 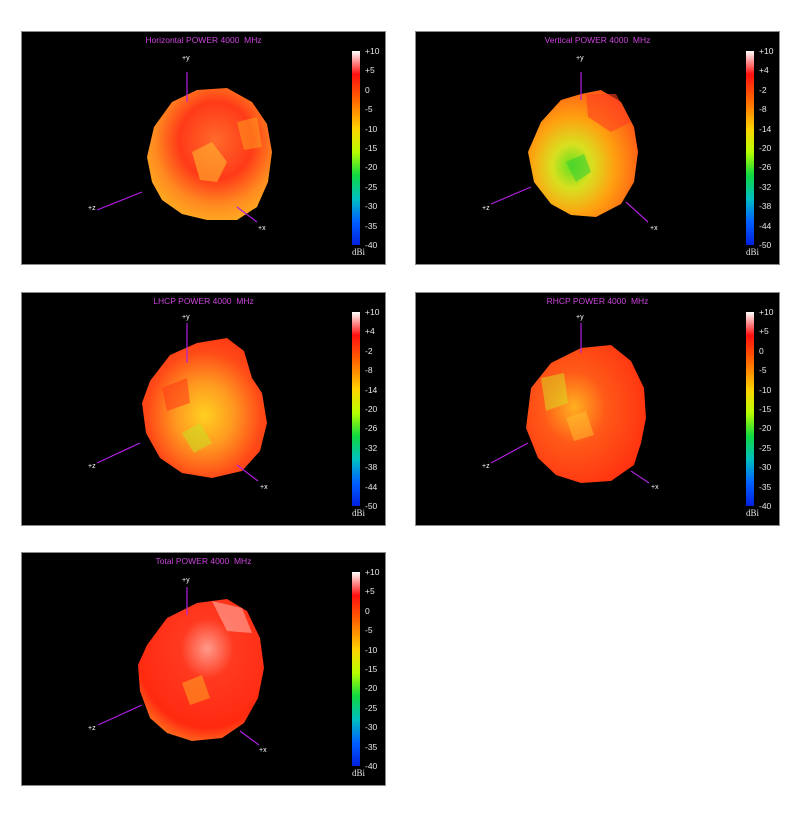 I want to click on colorbar-tick: -14, so click(x=765, y=129).